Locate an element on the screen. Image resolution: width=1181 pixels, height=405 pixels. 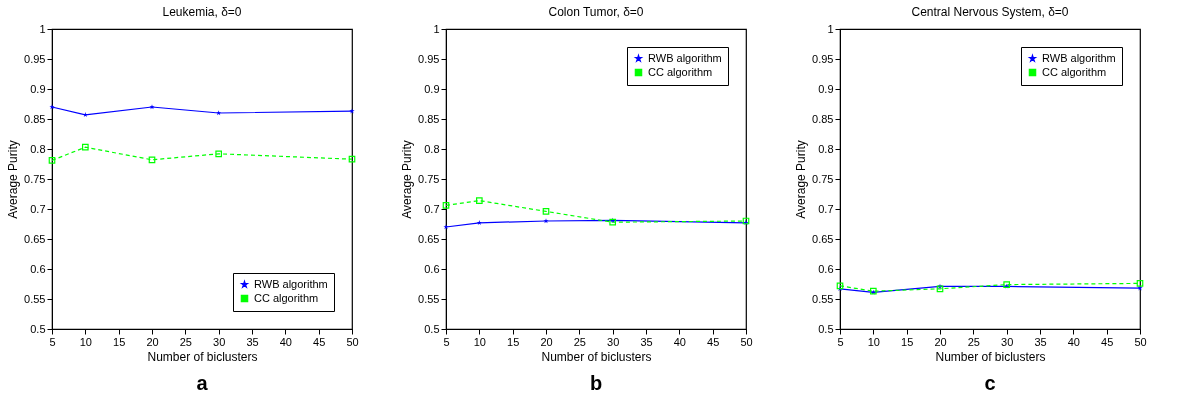
chart-title: Colon Tumor, δ=0 is located at coordinates (596, 12).